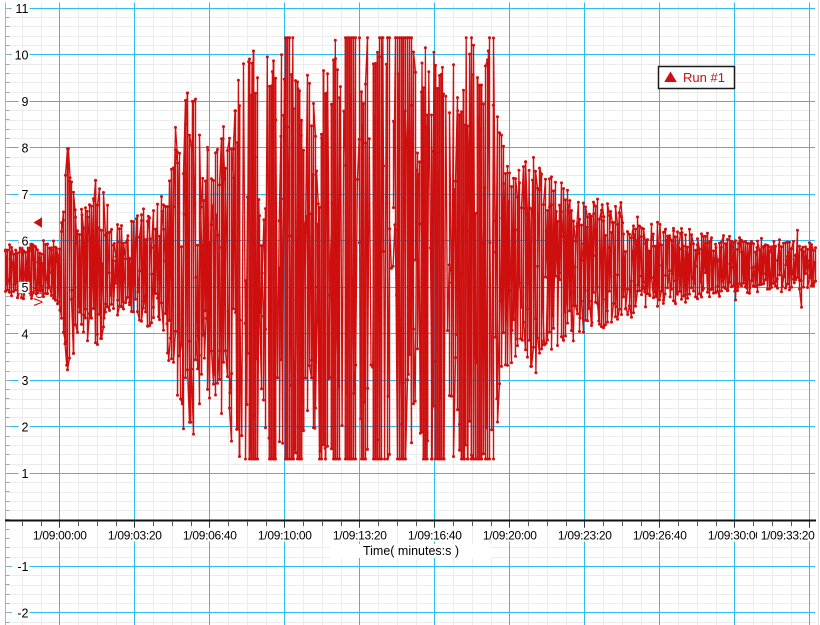 Image resolution: width=820 pixels, height=625 pixels. Describe the element at coordinates (510, 536) in the screenshot. I see `svg-text: 1/09:20:00` at that location.